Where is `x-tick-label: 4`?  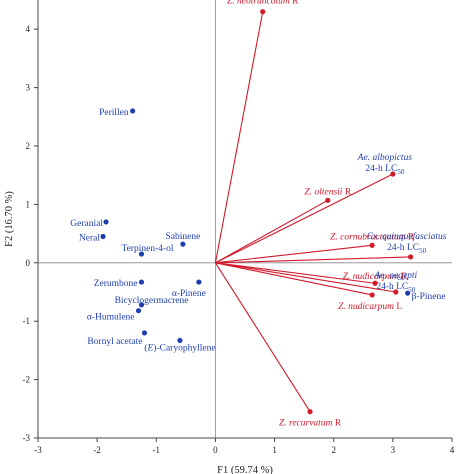 x-tick-label: 4 is located at coordinates (452, 450).